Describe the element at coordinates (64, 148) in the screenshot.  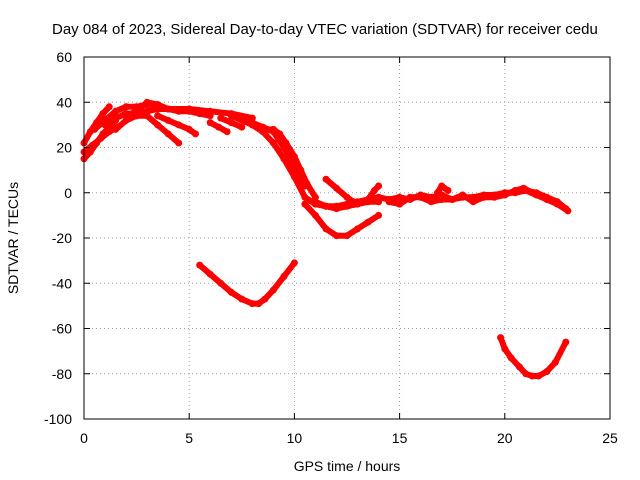
I see `y-tick-label: 20` at that location.